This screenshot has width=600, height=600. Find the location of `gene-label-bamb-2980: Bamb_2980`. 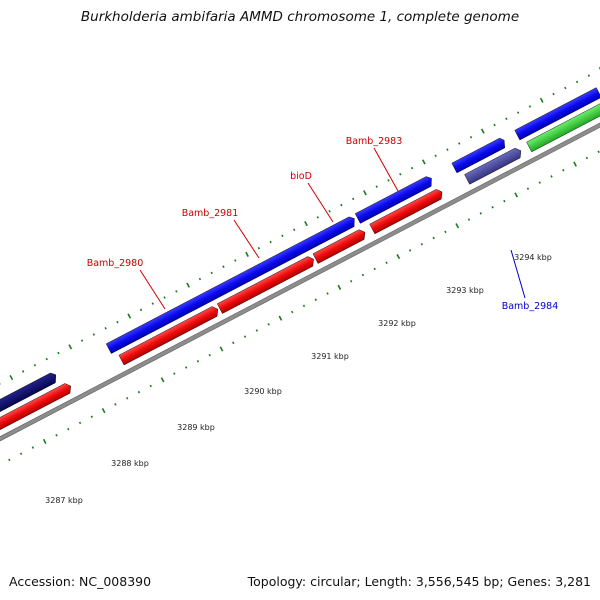

gene-label-bamb-2980: Bamb_2980 is located at coordinates (115, 263).